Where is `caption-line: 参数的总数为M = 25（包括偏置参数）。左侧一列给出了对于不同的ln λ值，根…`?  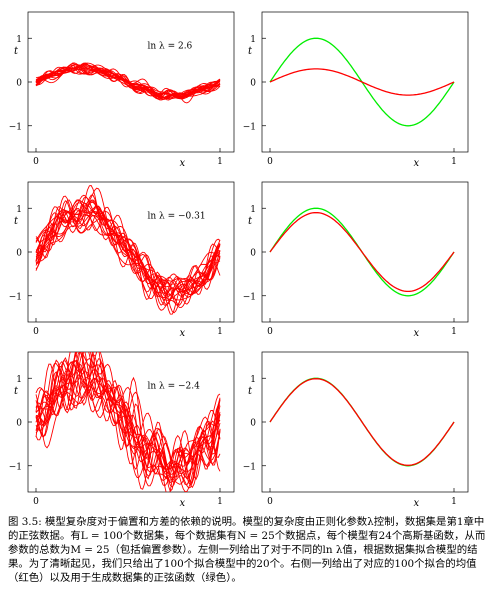 caption-line: 参数的总数为M = 25（包括偏置参数）。左侧一列给出了对于不同的ln λ值，根… is located at coordinates (243, 550).